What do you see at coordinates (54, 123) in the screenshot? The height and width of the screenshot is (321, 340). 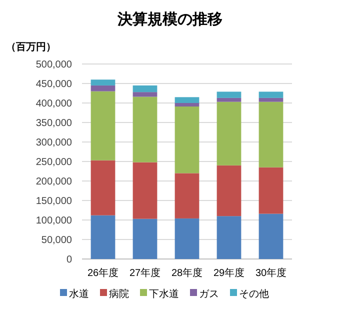 I see `ytick: 350,000` at bounding box center [54, 123].